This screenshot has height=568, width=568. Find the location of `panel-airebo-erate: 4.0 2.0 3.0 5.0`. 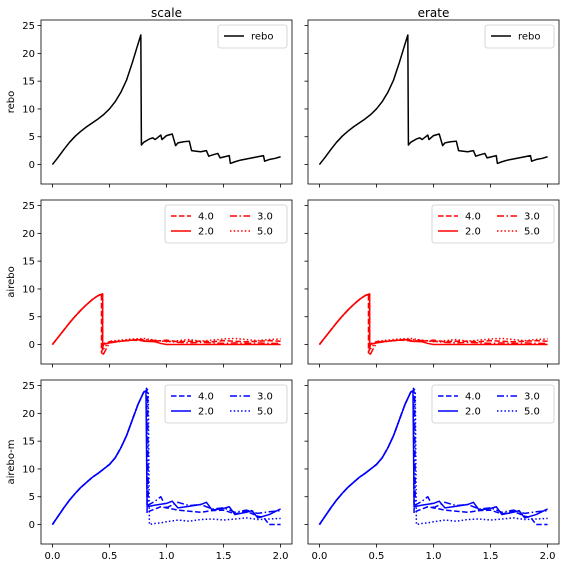

panel-airebo-erate: 4.0 2.0 3.0 5.0 is located at coordinates (432, 283).